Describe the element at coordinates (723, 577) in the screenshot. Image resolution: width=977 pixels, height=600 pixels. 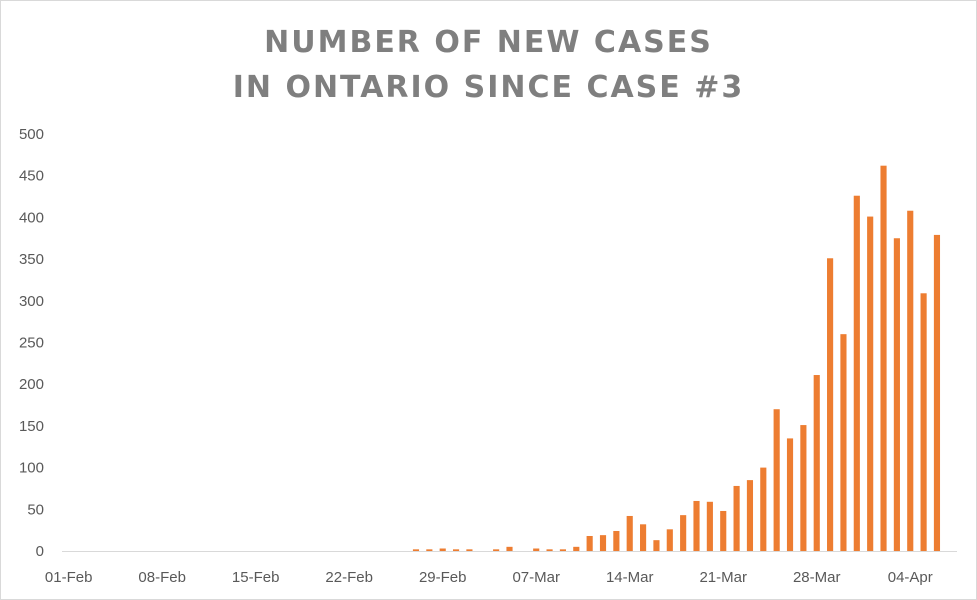
I see `x-tick-label: 21-Mar` at that location.